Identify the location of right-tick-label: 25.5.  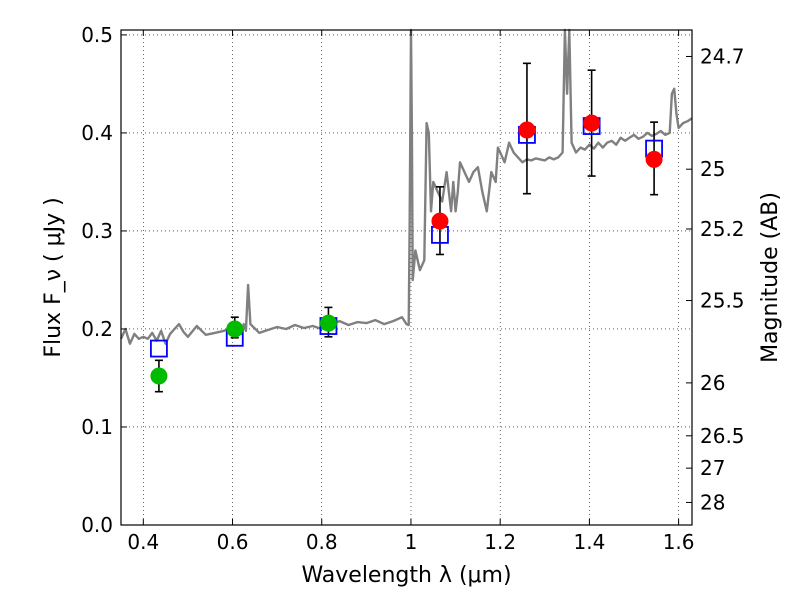
(722, 301).